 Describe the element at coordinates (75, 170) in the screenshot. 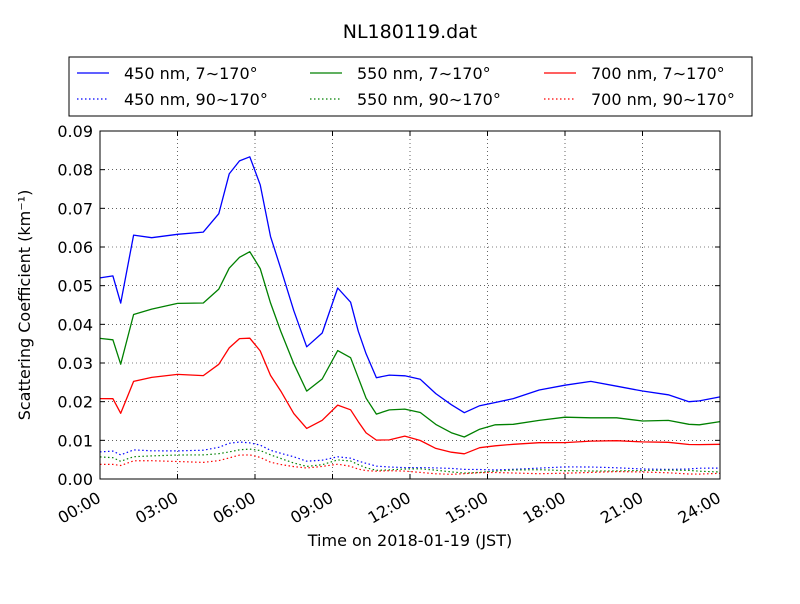

I see `y-tick-label: 0.08` at that location.